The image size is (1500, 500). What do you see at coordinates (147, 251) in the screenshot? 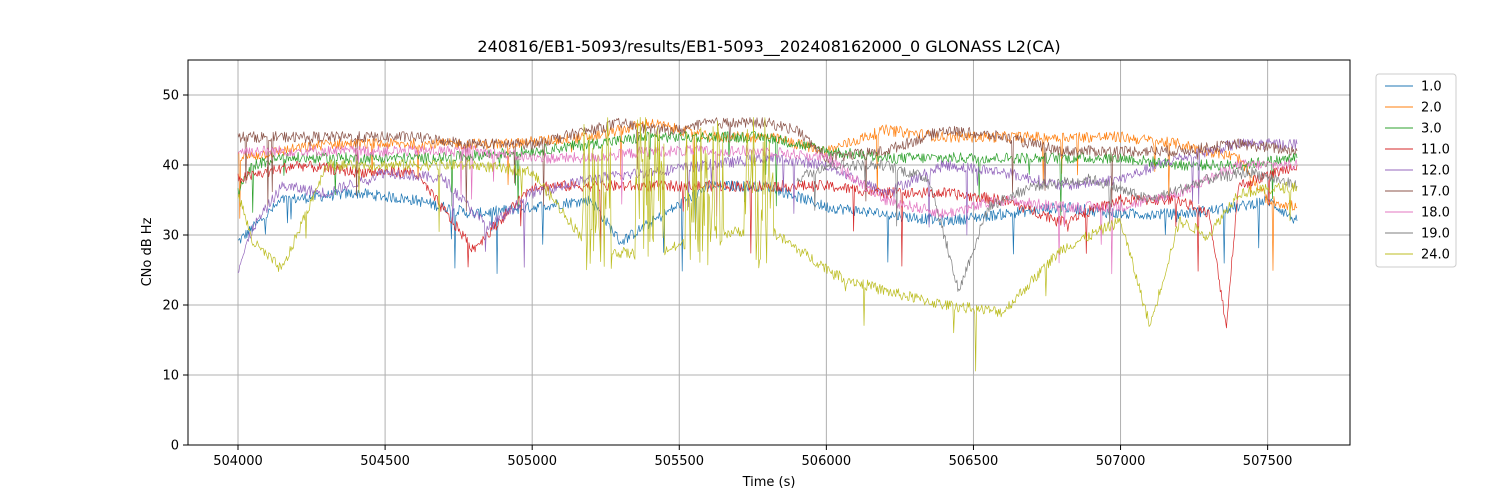
I see `y-axis-label: CNo dB Hz` at bounding box center [147, 251].